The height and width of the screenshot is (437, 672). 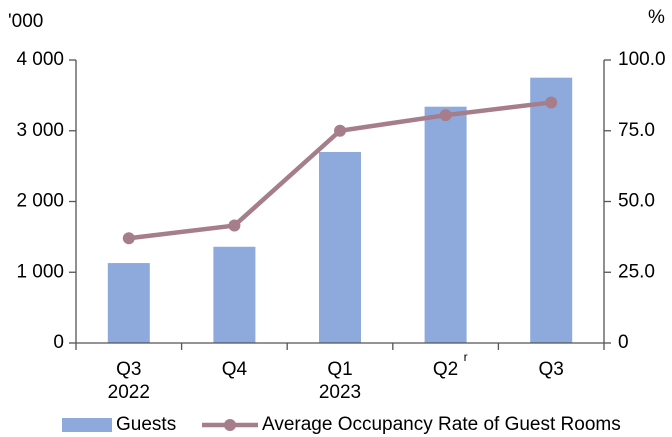 I want to click on legend-label: Average Occupancy Rate of Guest Rooms, so click(x=441, y=424).